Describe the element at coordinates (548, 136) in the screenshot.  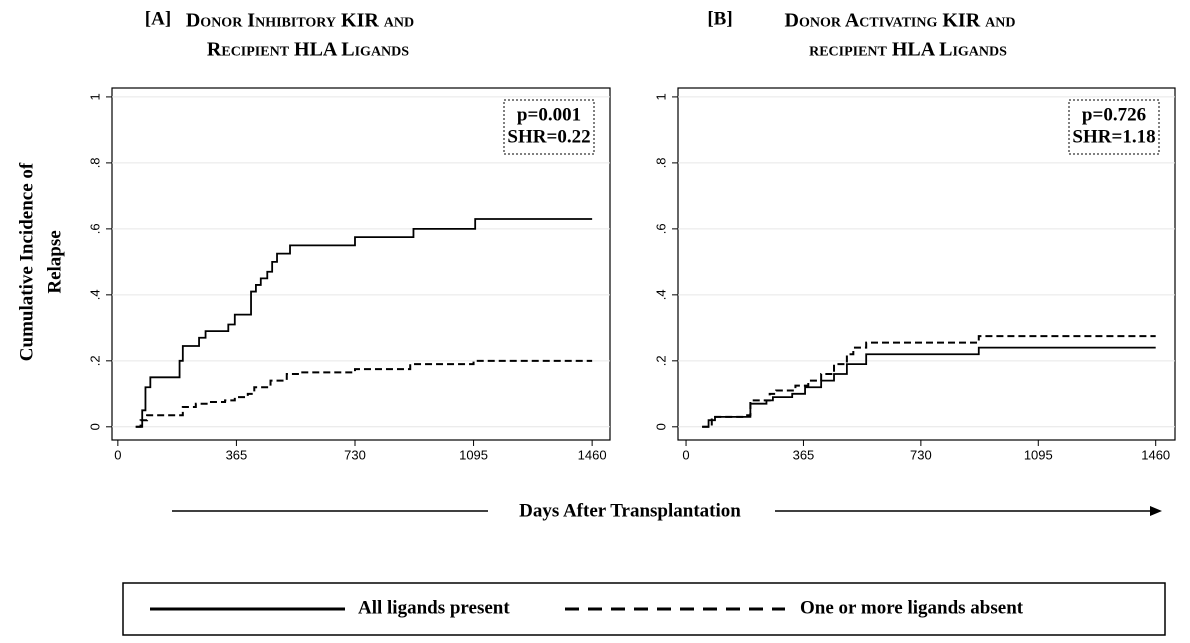
I see `annotation: SHR=0.22` at that location.